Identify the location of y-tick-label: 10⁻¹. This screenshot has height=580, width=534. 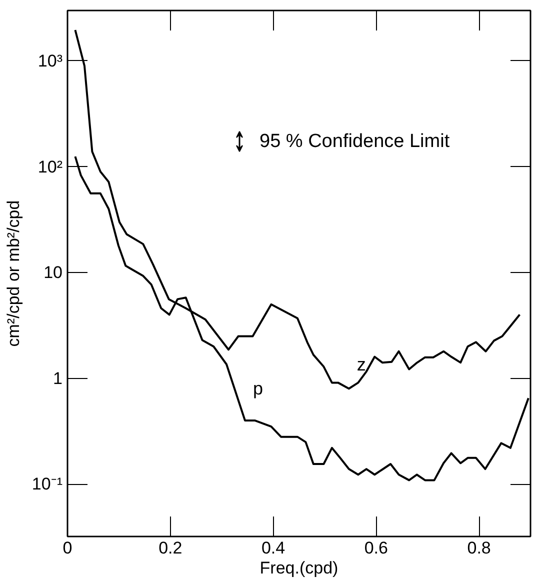
(47, 484).